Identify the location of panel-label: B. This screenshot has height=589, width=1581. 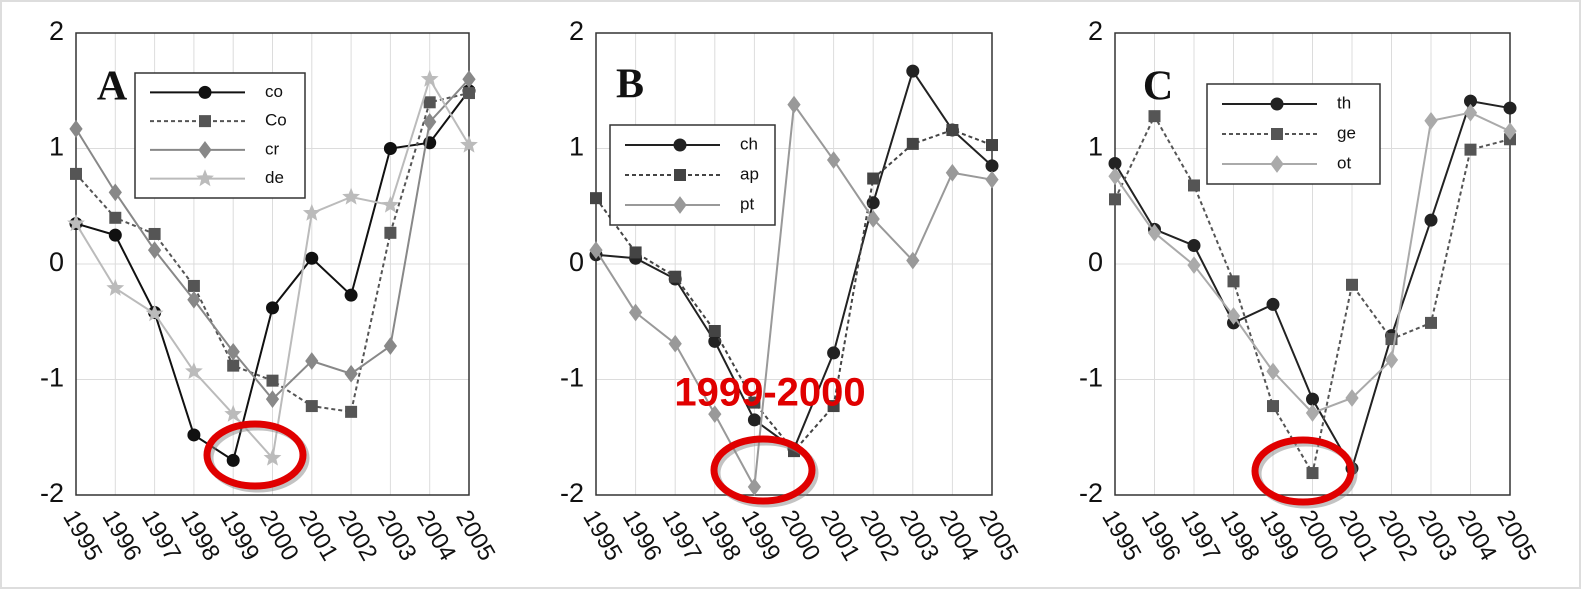
(630, 85).